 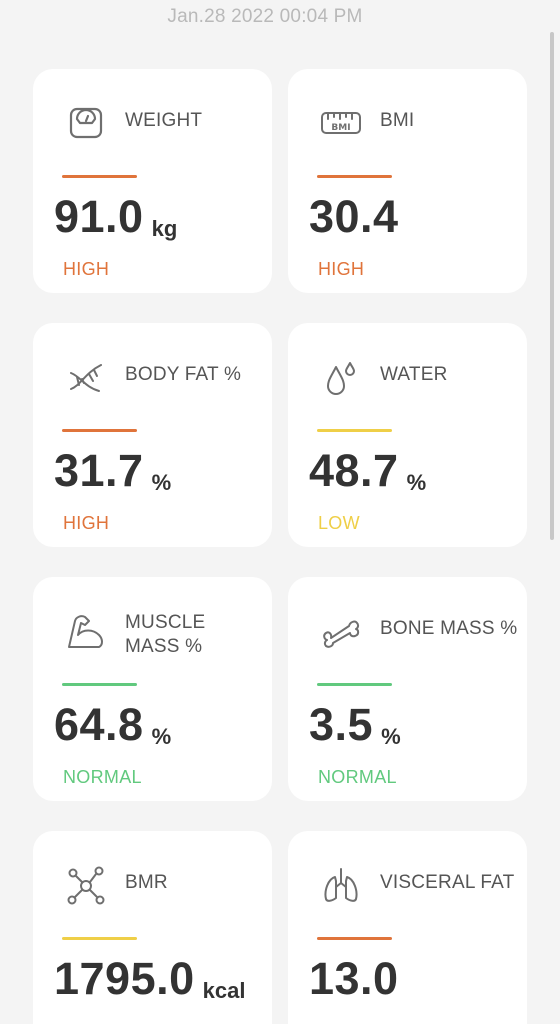 I want to click on lungs-icon, so click(x=341, y=886).